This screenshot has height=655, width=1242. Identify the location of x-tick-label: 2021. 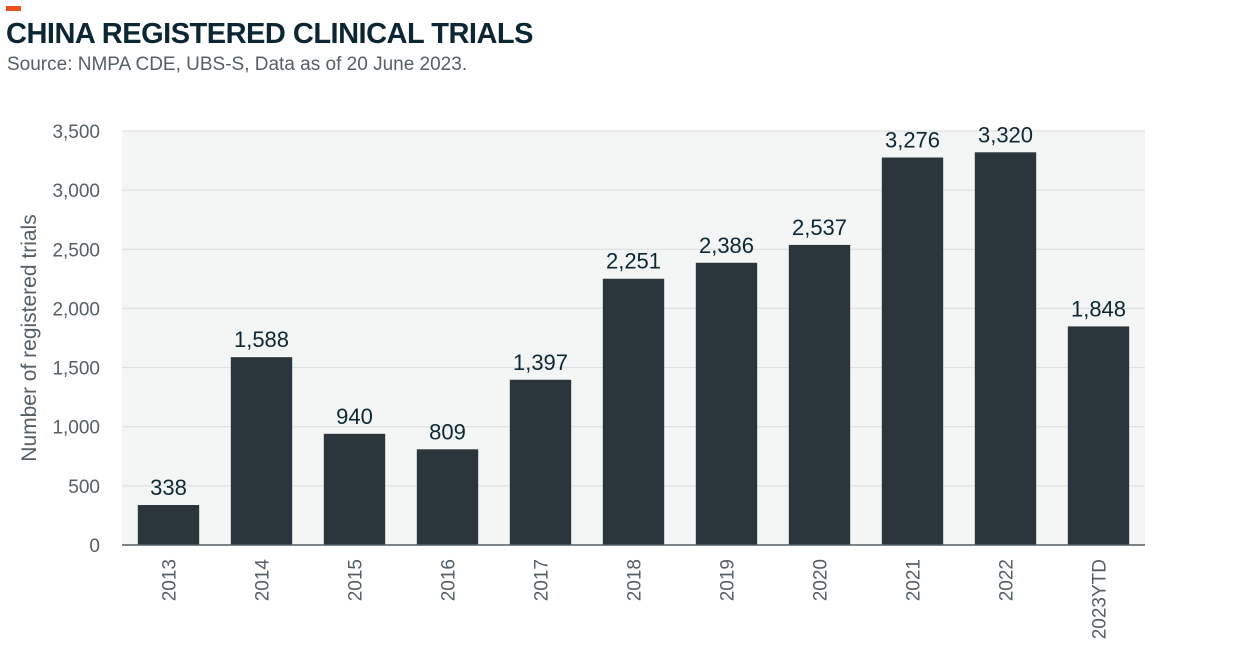
(914, 580).